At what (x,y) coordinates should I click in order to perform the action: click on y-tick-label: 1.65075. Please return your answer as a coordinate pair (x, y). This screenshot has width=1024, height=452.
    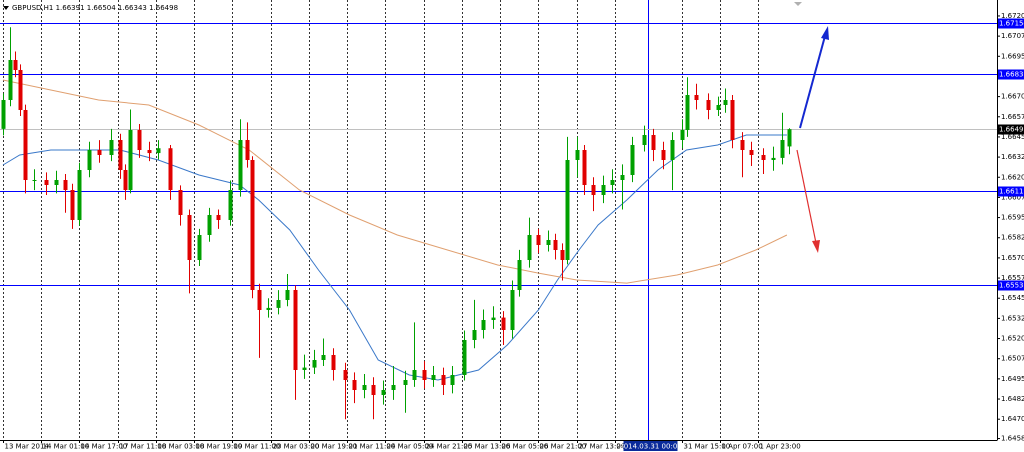
    Looking at the image, I should click on (1012, 359).